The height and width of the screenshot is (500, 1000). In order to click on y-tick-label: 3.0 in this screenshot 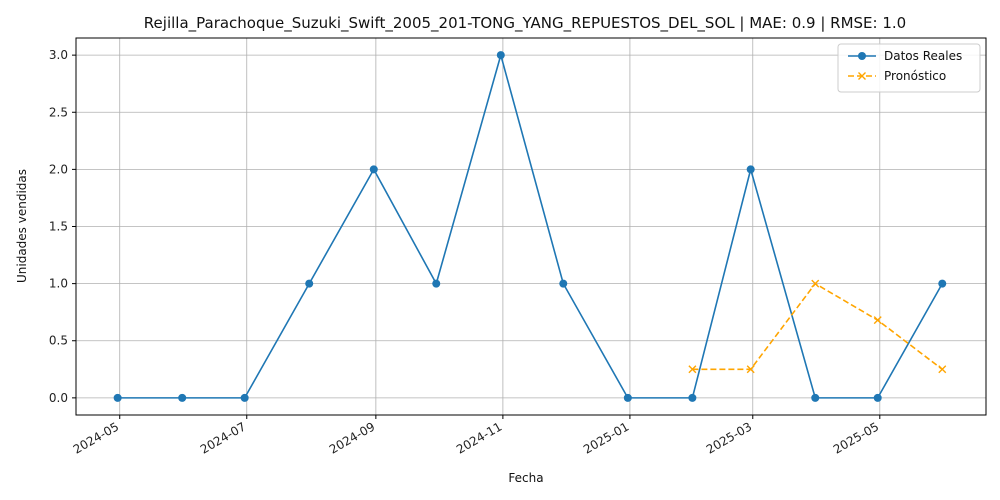, I will do `click(58, 55)`.